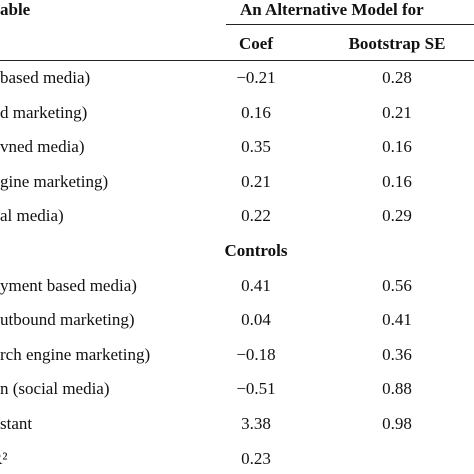  I want to click on coef-cell: −0.18, so click(256, 354).